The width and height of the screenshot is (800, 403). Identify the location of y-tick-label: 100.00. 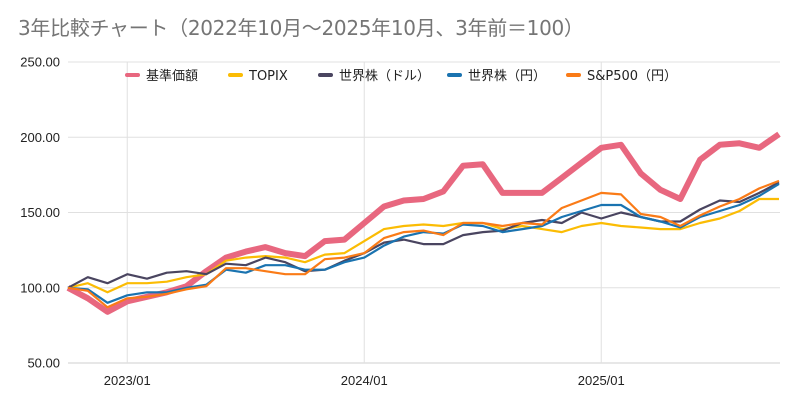
(40, 287).